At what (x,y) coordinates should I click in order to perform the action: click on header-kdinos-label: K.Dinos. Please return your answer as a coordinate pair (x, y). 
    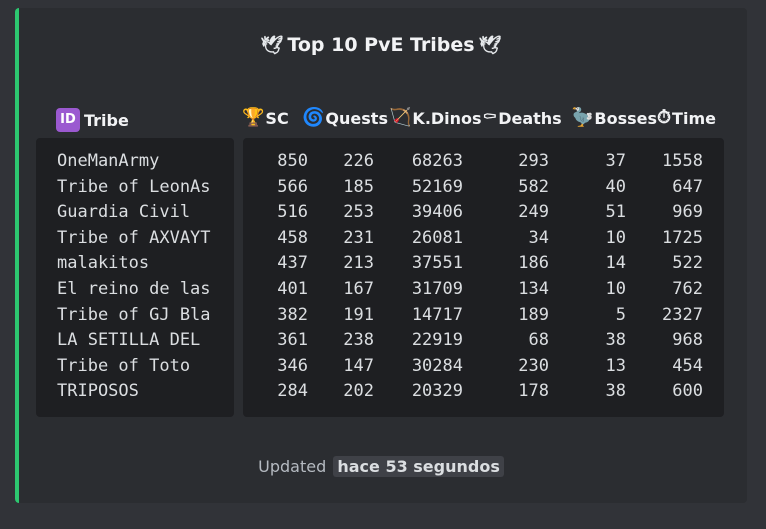
    Looking at the image, I should click on (447, 118).